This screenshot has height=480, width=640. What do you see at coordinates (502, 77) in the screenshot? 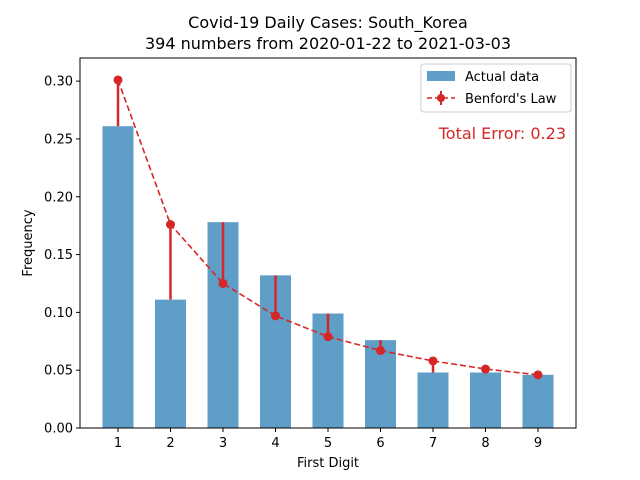
I see `legend-label-actual: Actual data` at bounding box center [502, 77].